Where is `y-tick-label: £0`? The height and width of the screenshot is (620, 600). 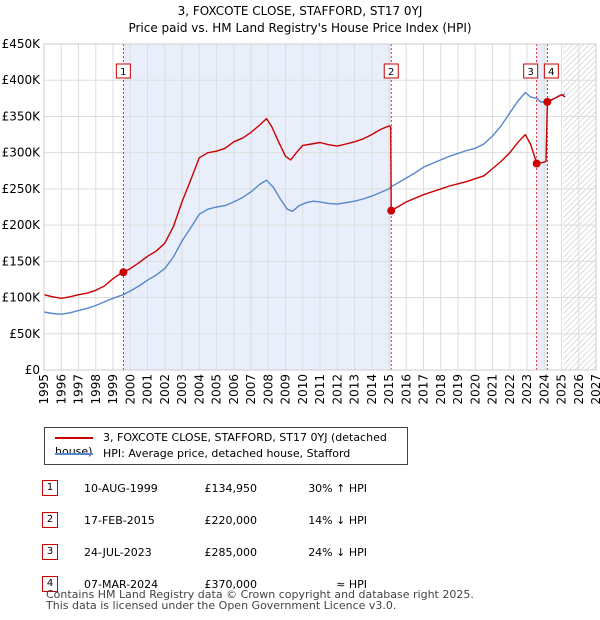
y-tick-label: £0 is located at coordinates (32, 370).